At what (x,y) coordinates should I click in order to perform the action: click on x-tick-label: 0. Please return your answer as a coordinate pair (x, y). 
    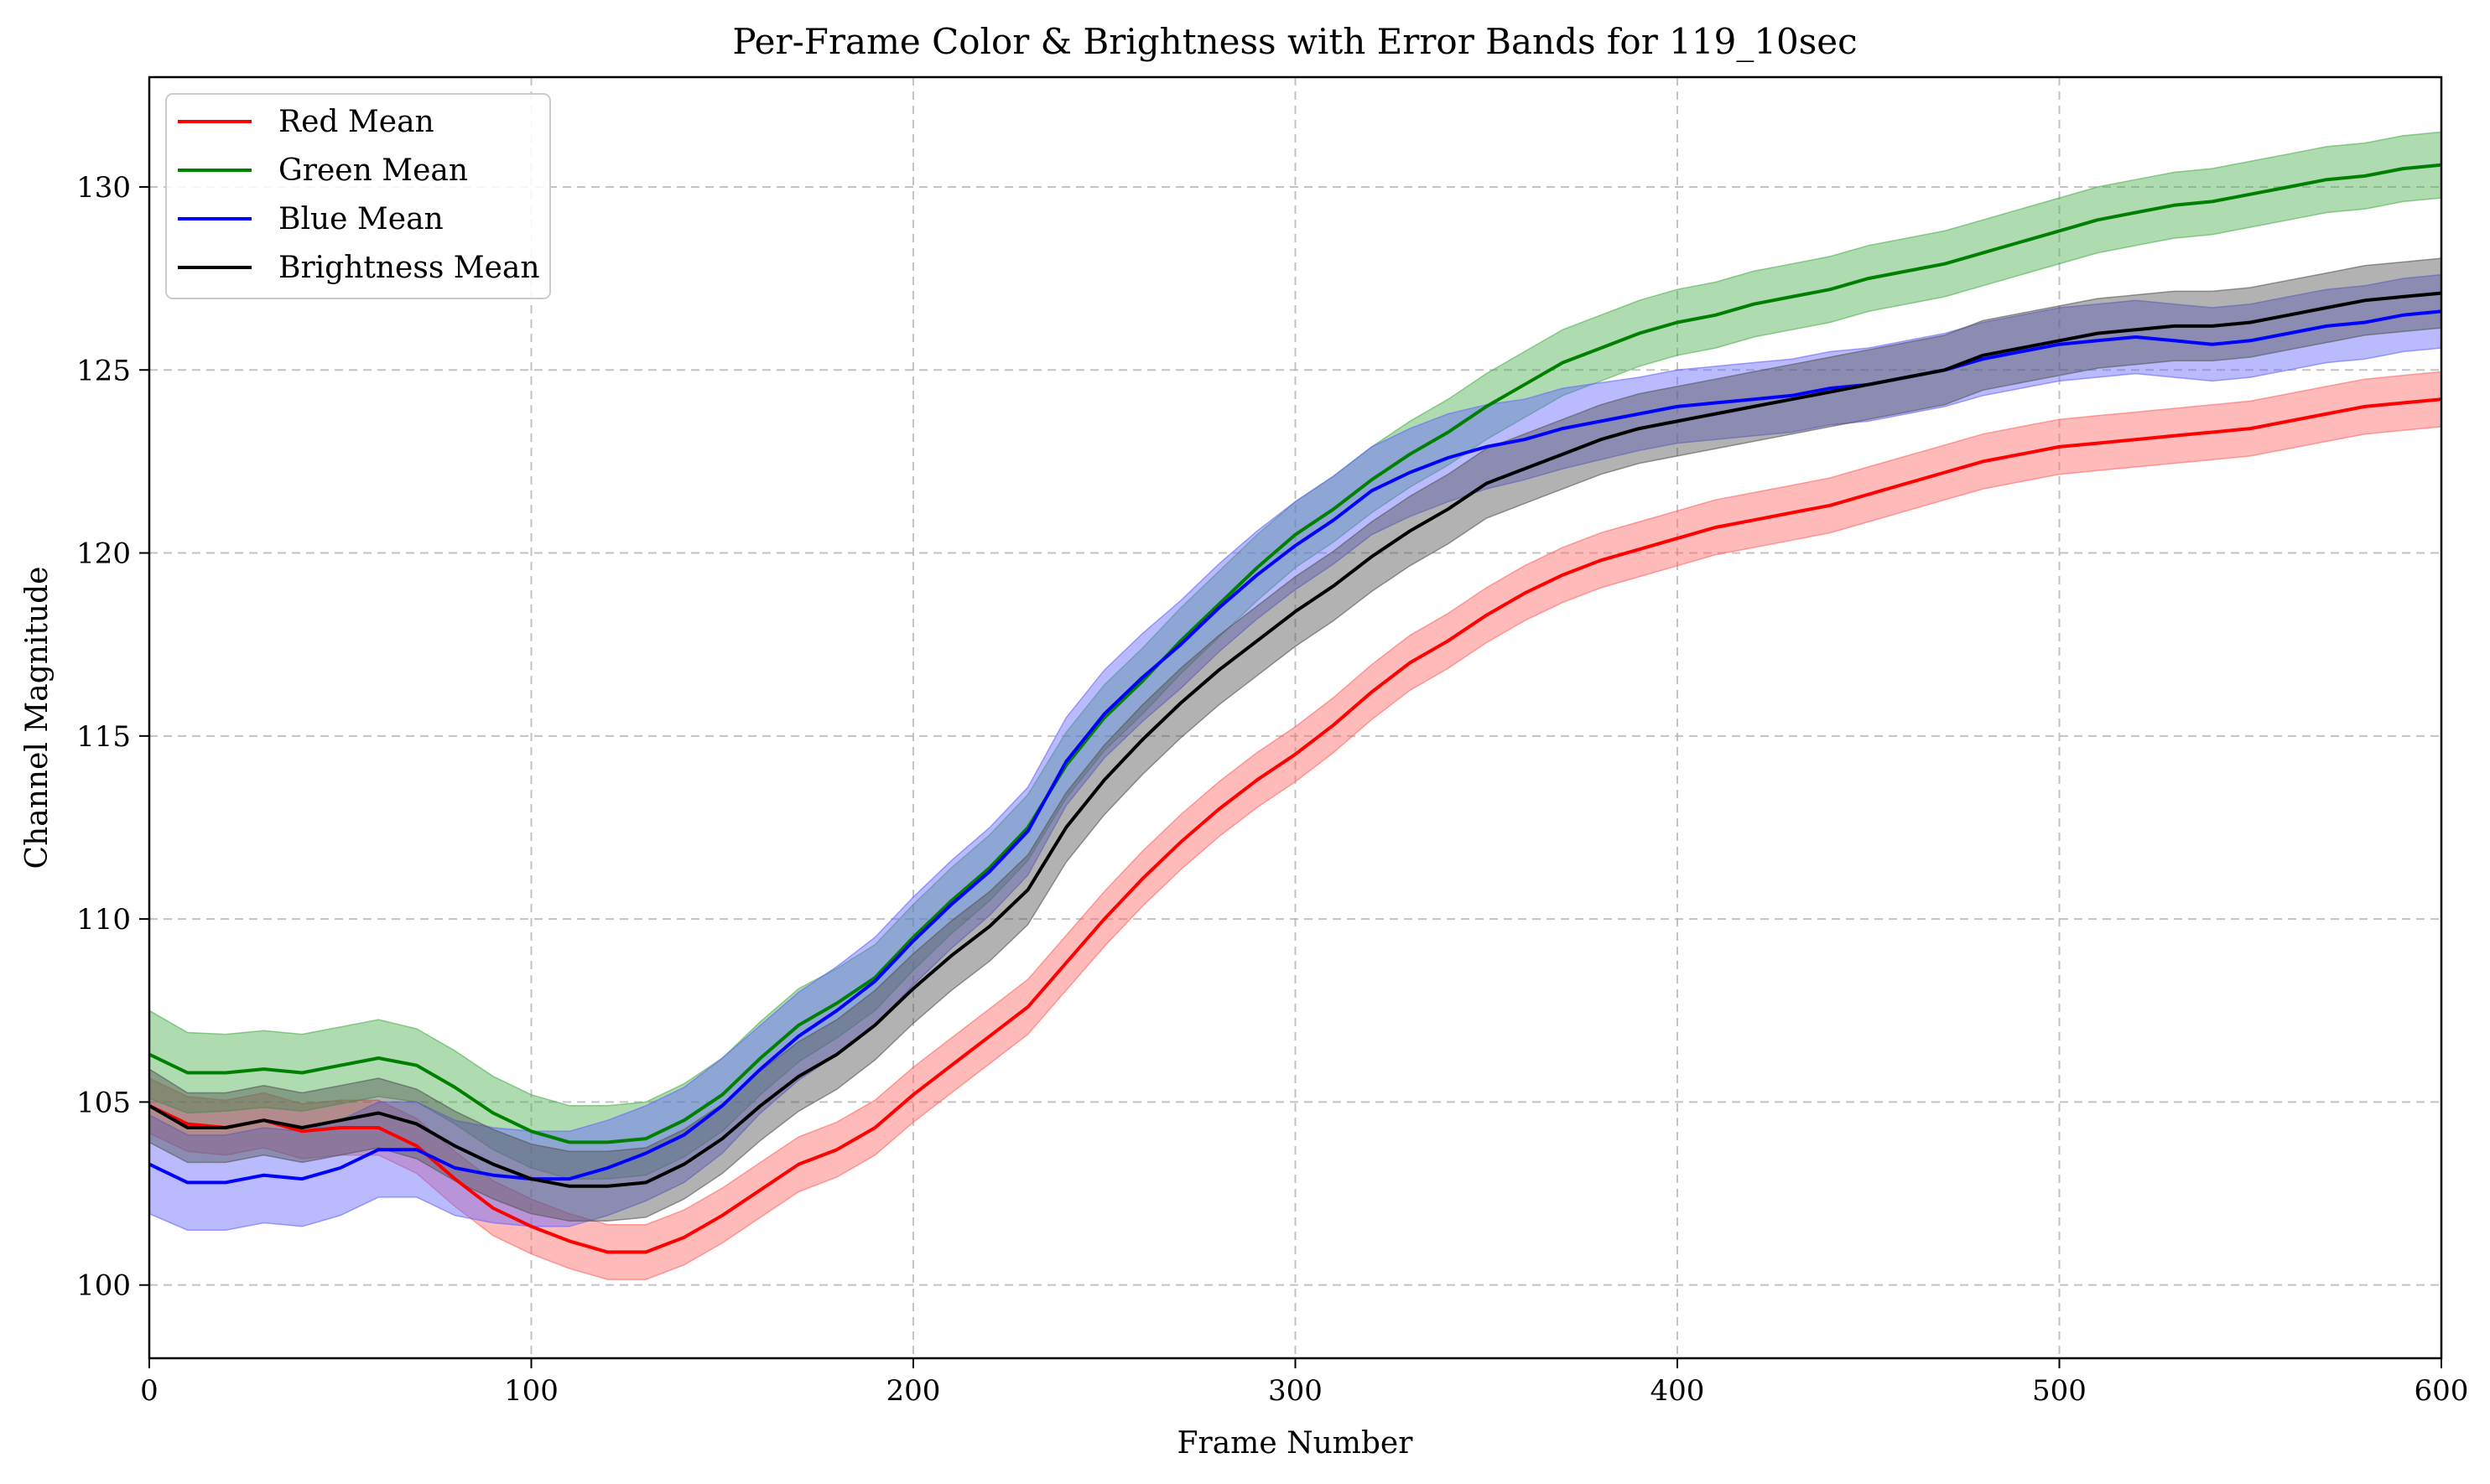
    Looking at the image, I should click on (149, 1391).